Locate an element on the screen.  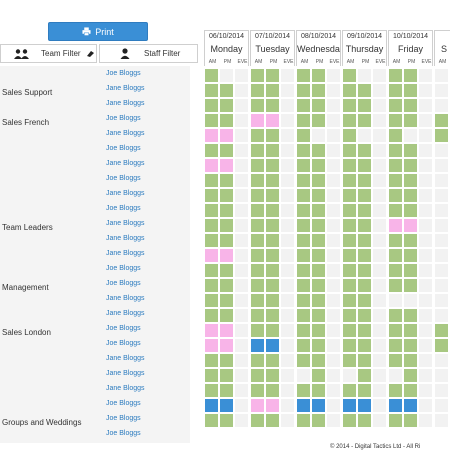
staff-name: Joe Bloggs is located at coordinates (123, 118).